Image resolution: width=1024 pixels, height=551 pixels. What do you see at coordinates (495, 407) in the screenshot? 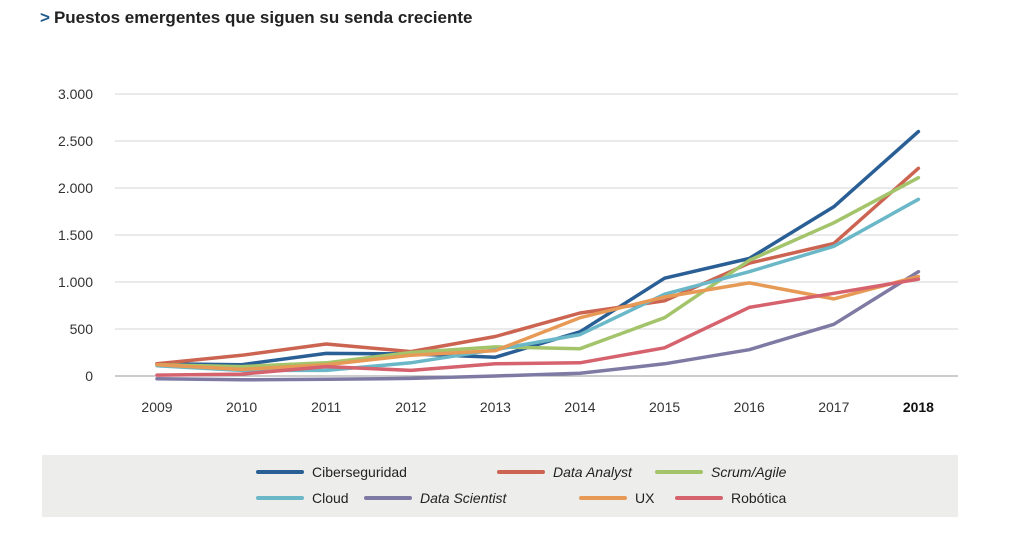
I see `x-tick-label: 2013` at bounding box center [495, 407].